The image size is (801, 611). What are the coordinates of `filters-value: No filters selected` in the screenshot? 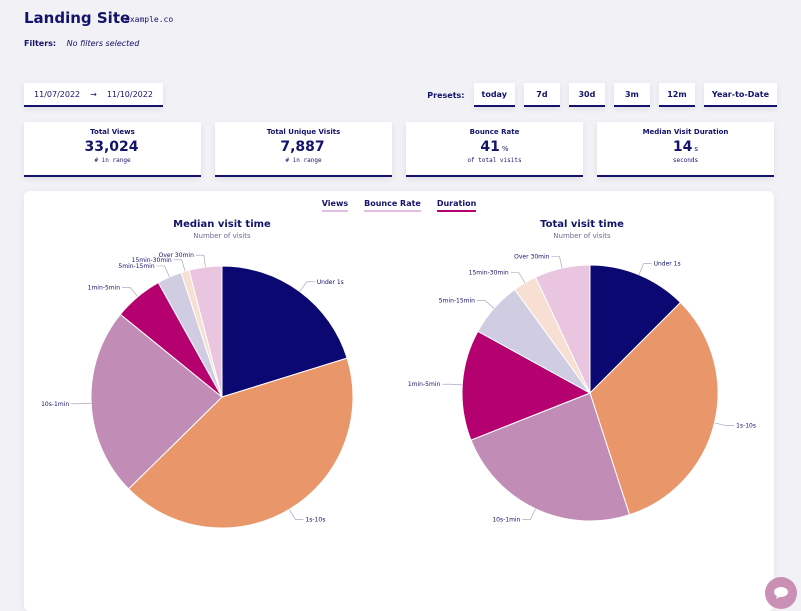 It's located at (103, 43).